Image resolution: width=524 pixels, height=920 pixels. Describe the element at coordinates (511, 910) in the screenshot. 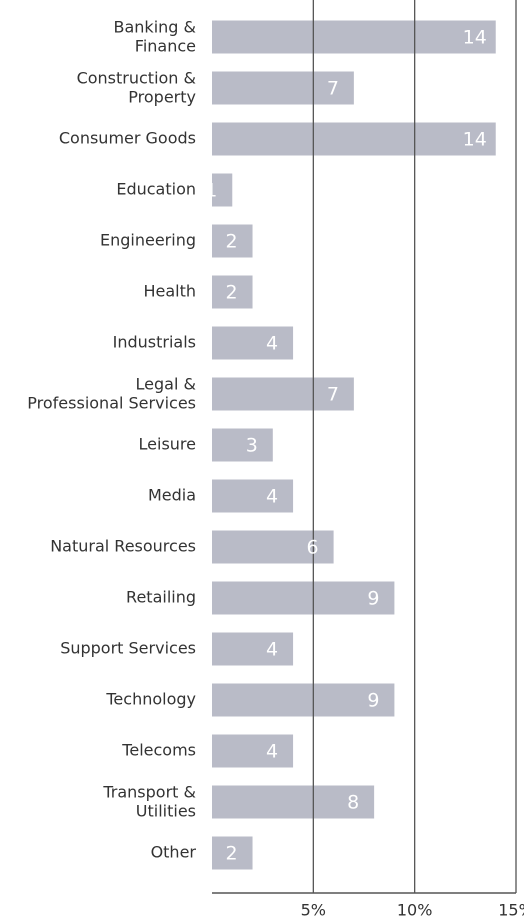

I see `x-tick-label: 15%` at that location.